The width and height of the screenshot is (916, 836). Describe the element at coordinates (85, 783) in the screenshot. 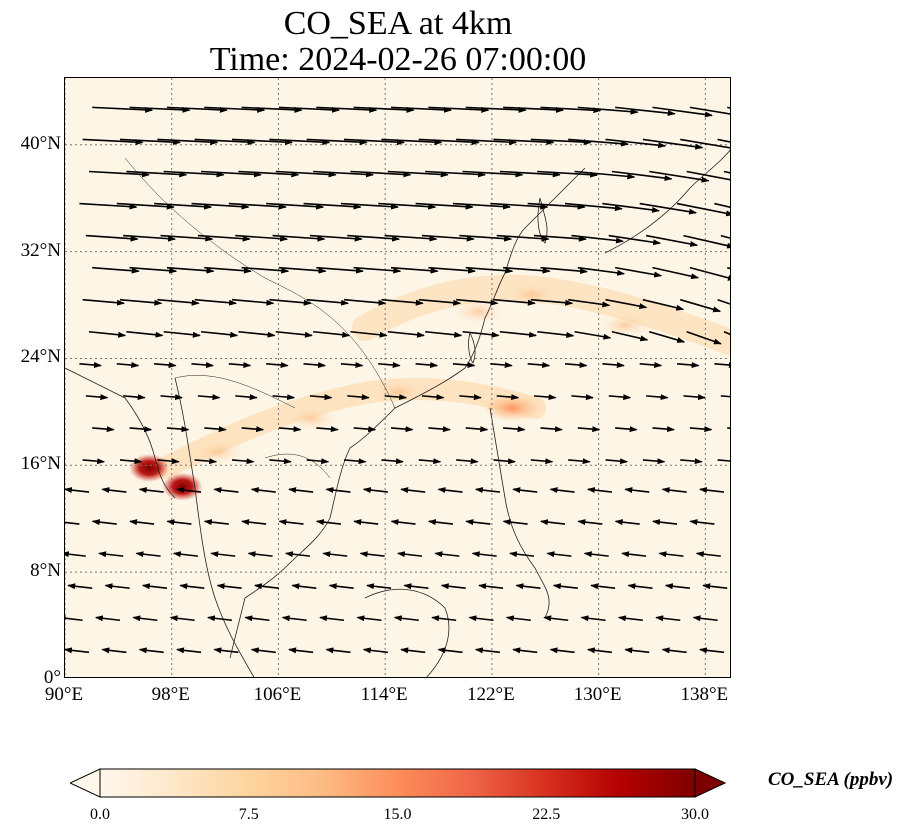

I see `colorbar-extend-min` at that location.